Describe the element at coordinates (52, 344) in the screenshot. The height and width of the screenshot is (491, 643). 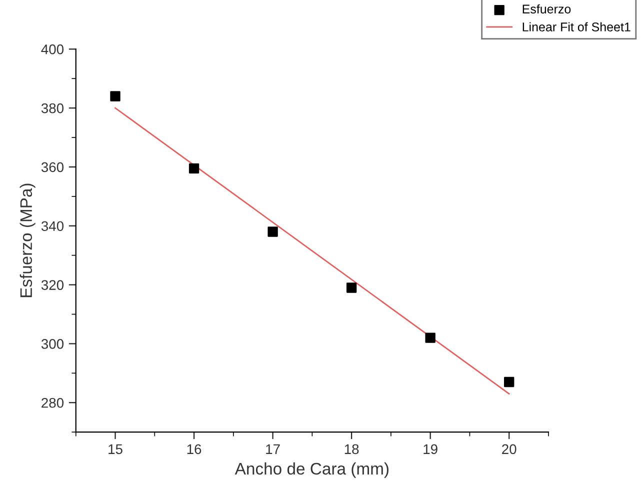
I see `y-tick-label: 300` at that location.